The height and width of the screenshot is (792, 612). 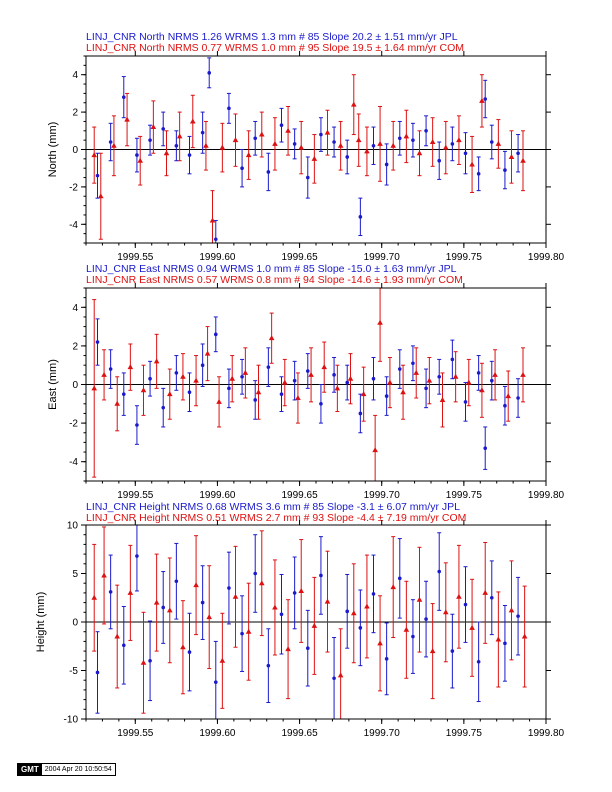 I want to click on gmt-logo: GMT, so click(x=30, y=769).